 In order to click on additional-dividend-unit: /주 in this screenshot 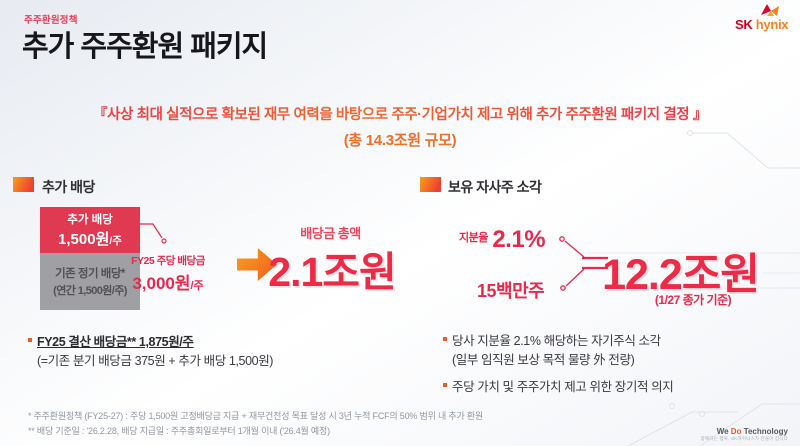, I will do `click(115, 241)`.